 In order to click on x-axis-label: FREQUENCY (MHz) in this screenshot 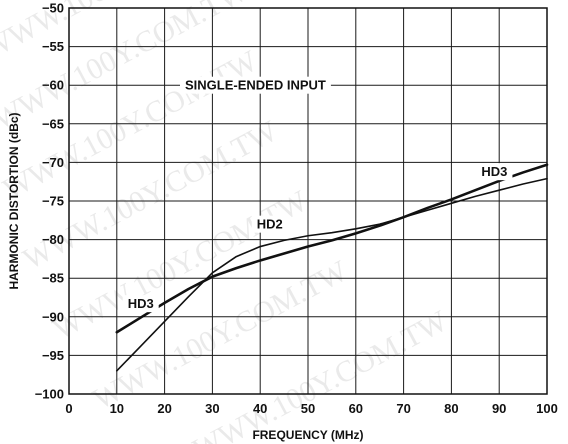, I will do `click(307, 435)`.